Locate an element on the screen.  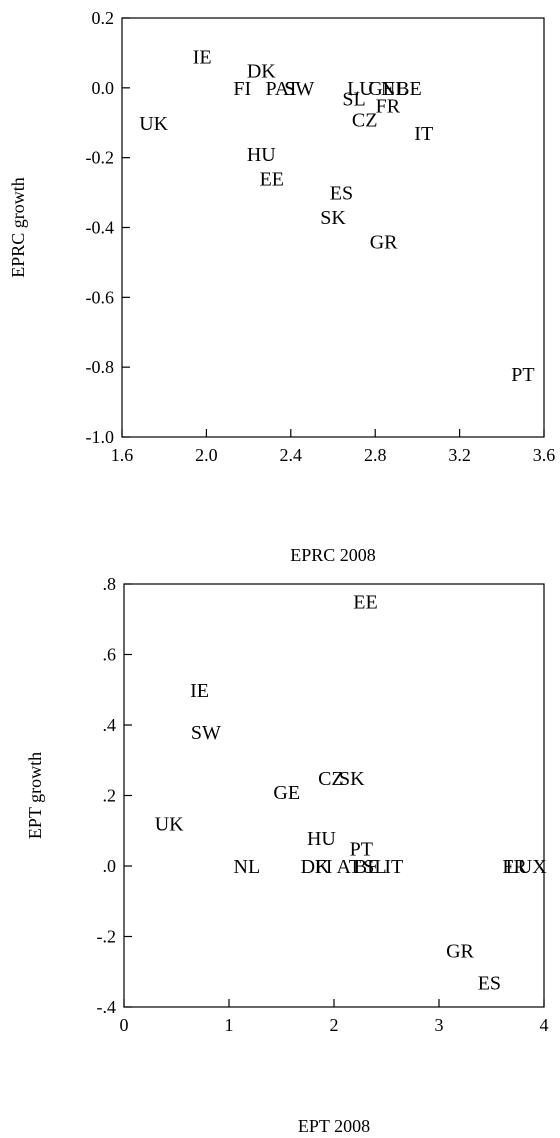
x-tick-label: 1.6 is located at coordinates (122, 455).